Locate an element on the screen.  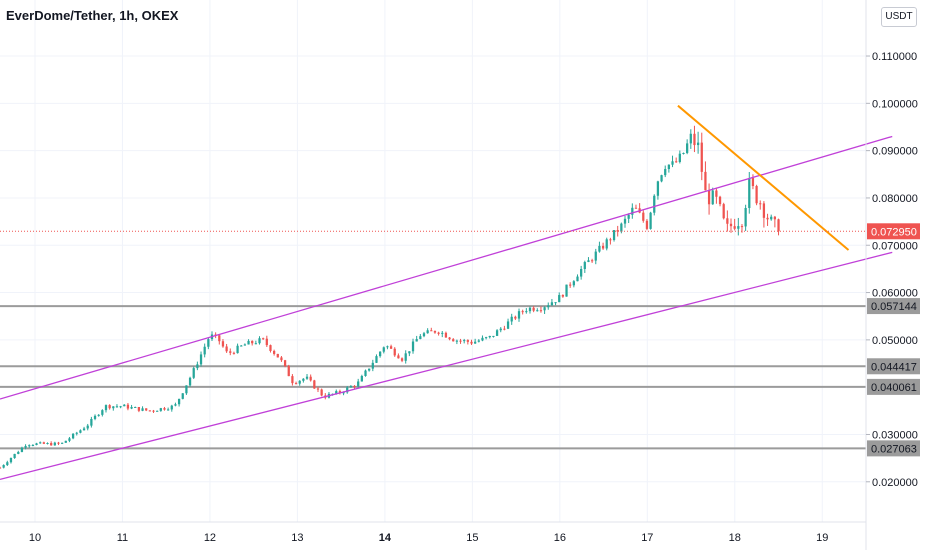
x-tick-label: 19 is located at coordinates (822, 538).